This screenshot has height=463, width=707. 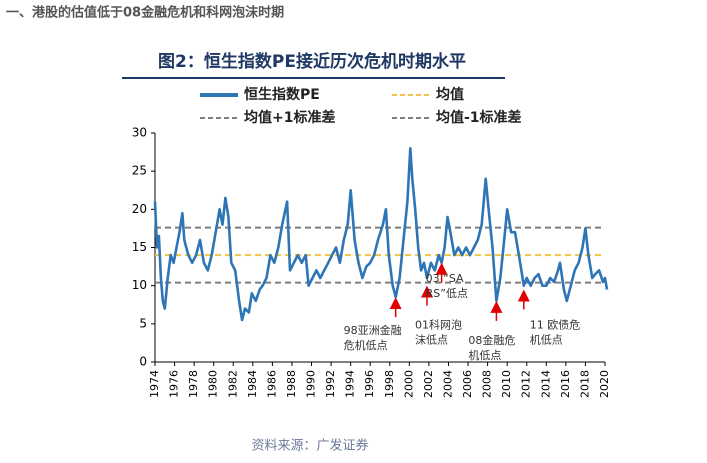 What do you see at coordinates (232, 384) in the screenshot?
I see `x-tick-label: 1982` at bounding box center [232, 384].